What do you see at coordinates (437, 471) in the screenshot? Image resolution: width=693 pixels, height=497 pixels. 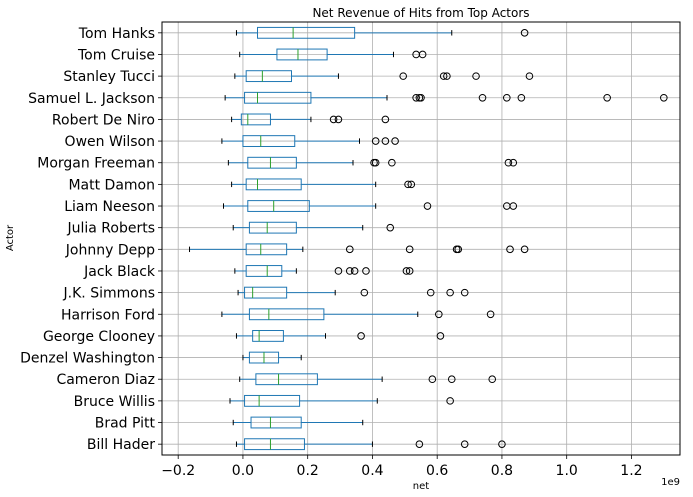 I see `x-tick-label: 0.6` at bounding box center [437, 471].